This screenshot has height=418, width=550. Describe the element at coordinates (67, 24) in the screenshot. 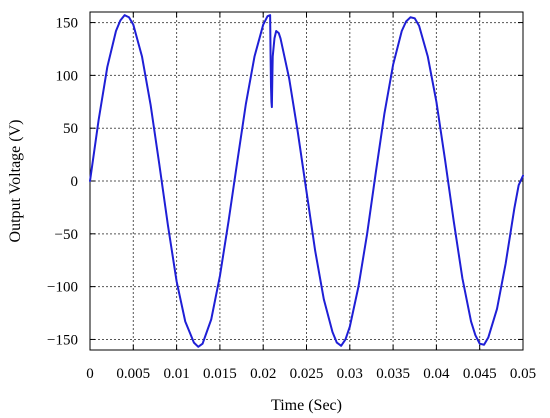

I see `y-tick-label: 150` at that location.